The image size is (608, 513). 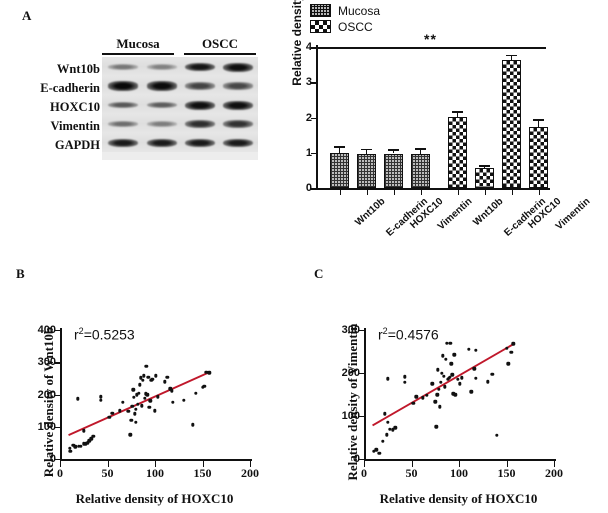 What do you see at coordinates (60, 473) in the screenshot?
I see `scatter-x-tick-label: 0` at bounding box center [60, 473].